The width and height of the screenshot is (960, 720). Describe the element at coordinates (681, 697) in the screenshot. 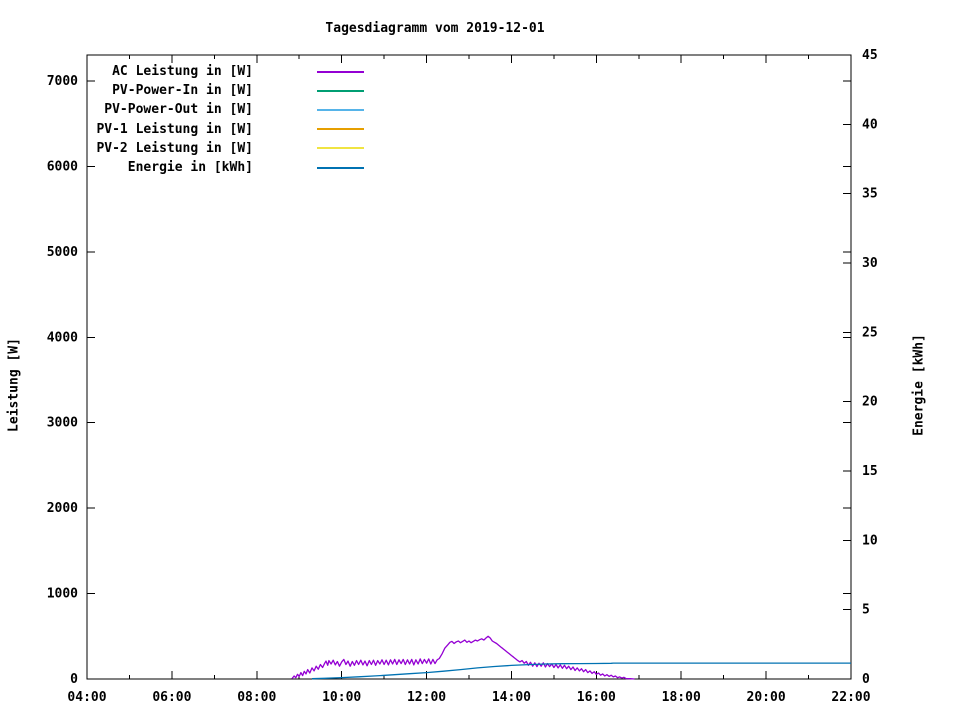

I see `x-axis-tick-label: 18:00` at that location.